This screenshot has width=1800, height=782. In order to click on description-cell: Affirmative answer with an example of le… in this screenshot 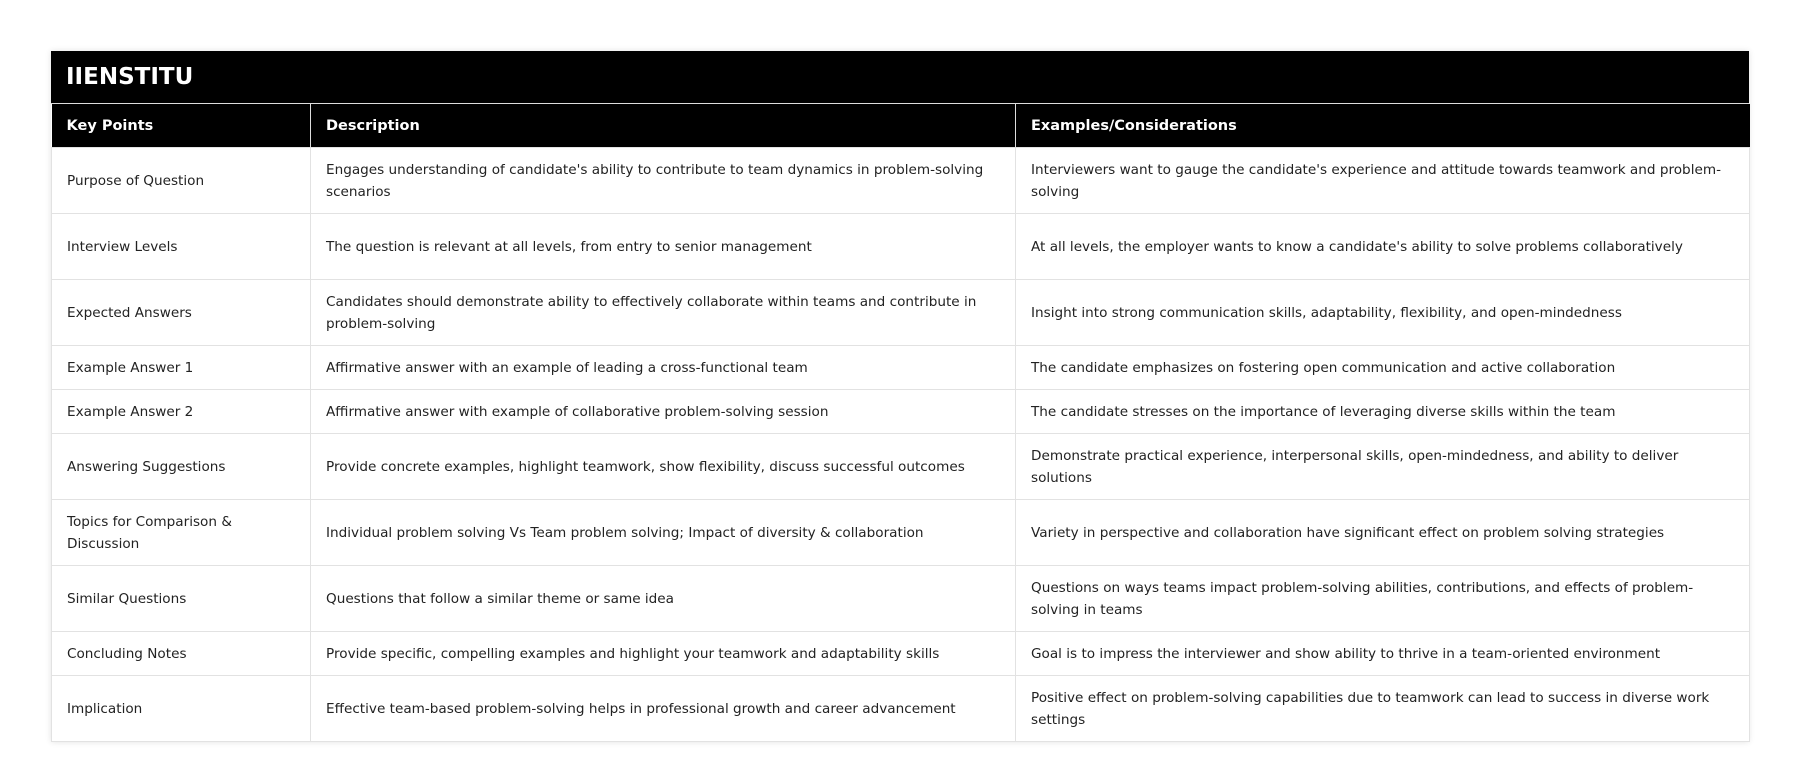, I will do `click(663, 367)`.